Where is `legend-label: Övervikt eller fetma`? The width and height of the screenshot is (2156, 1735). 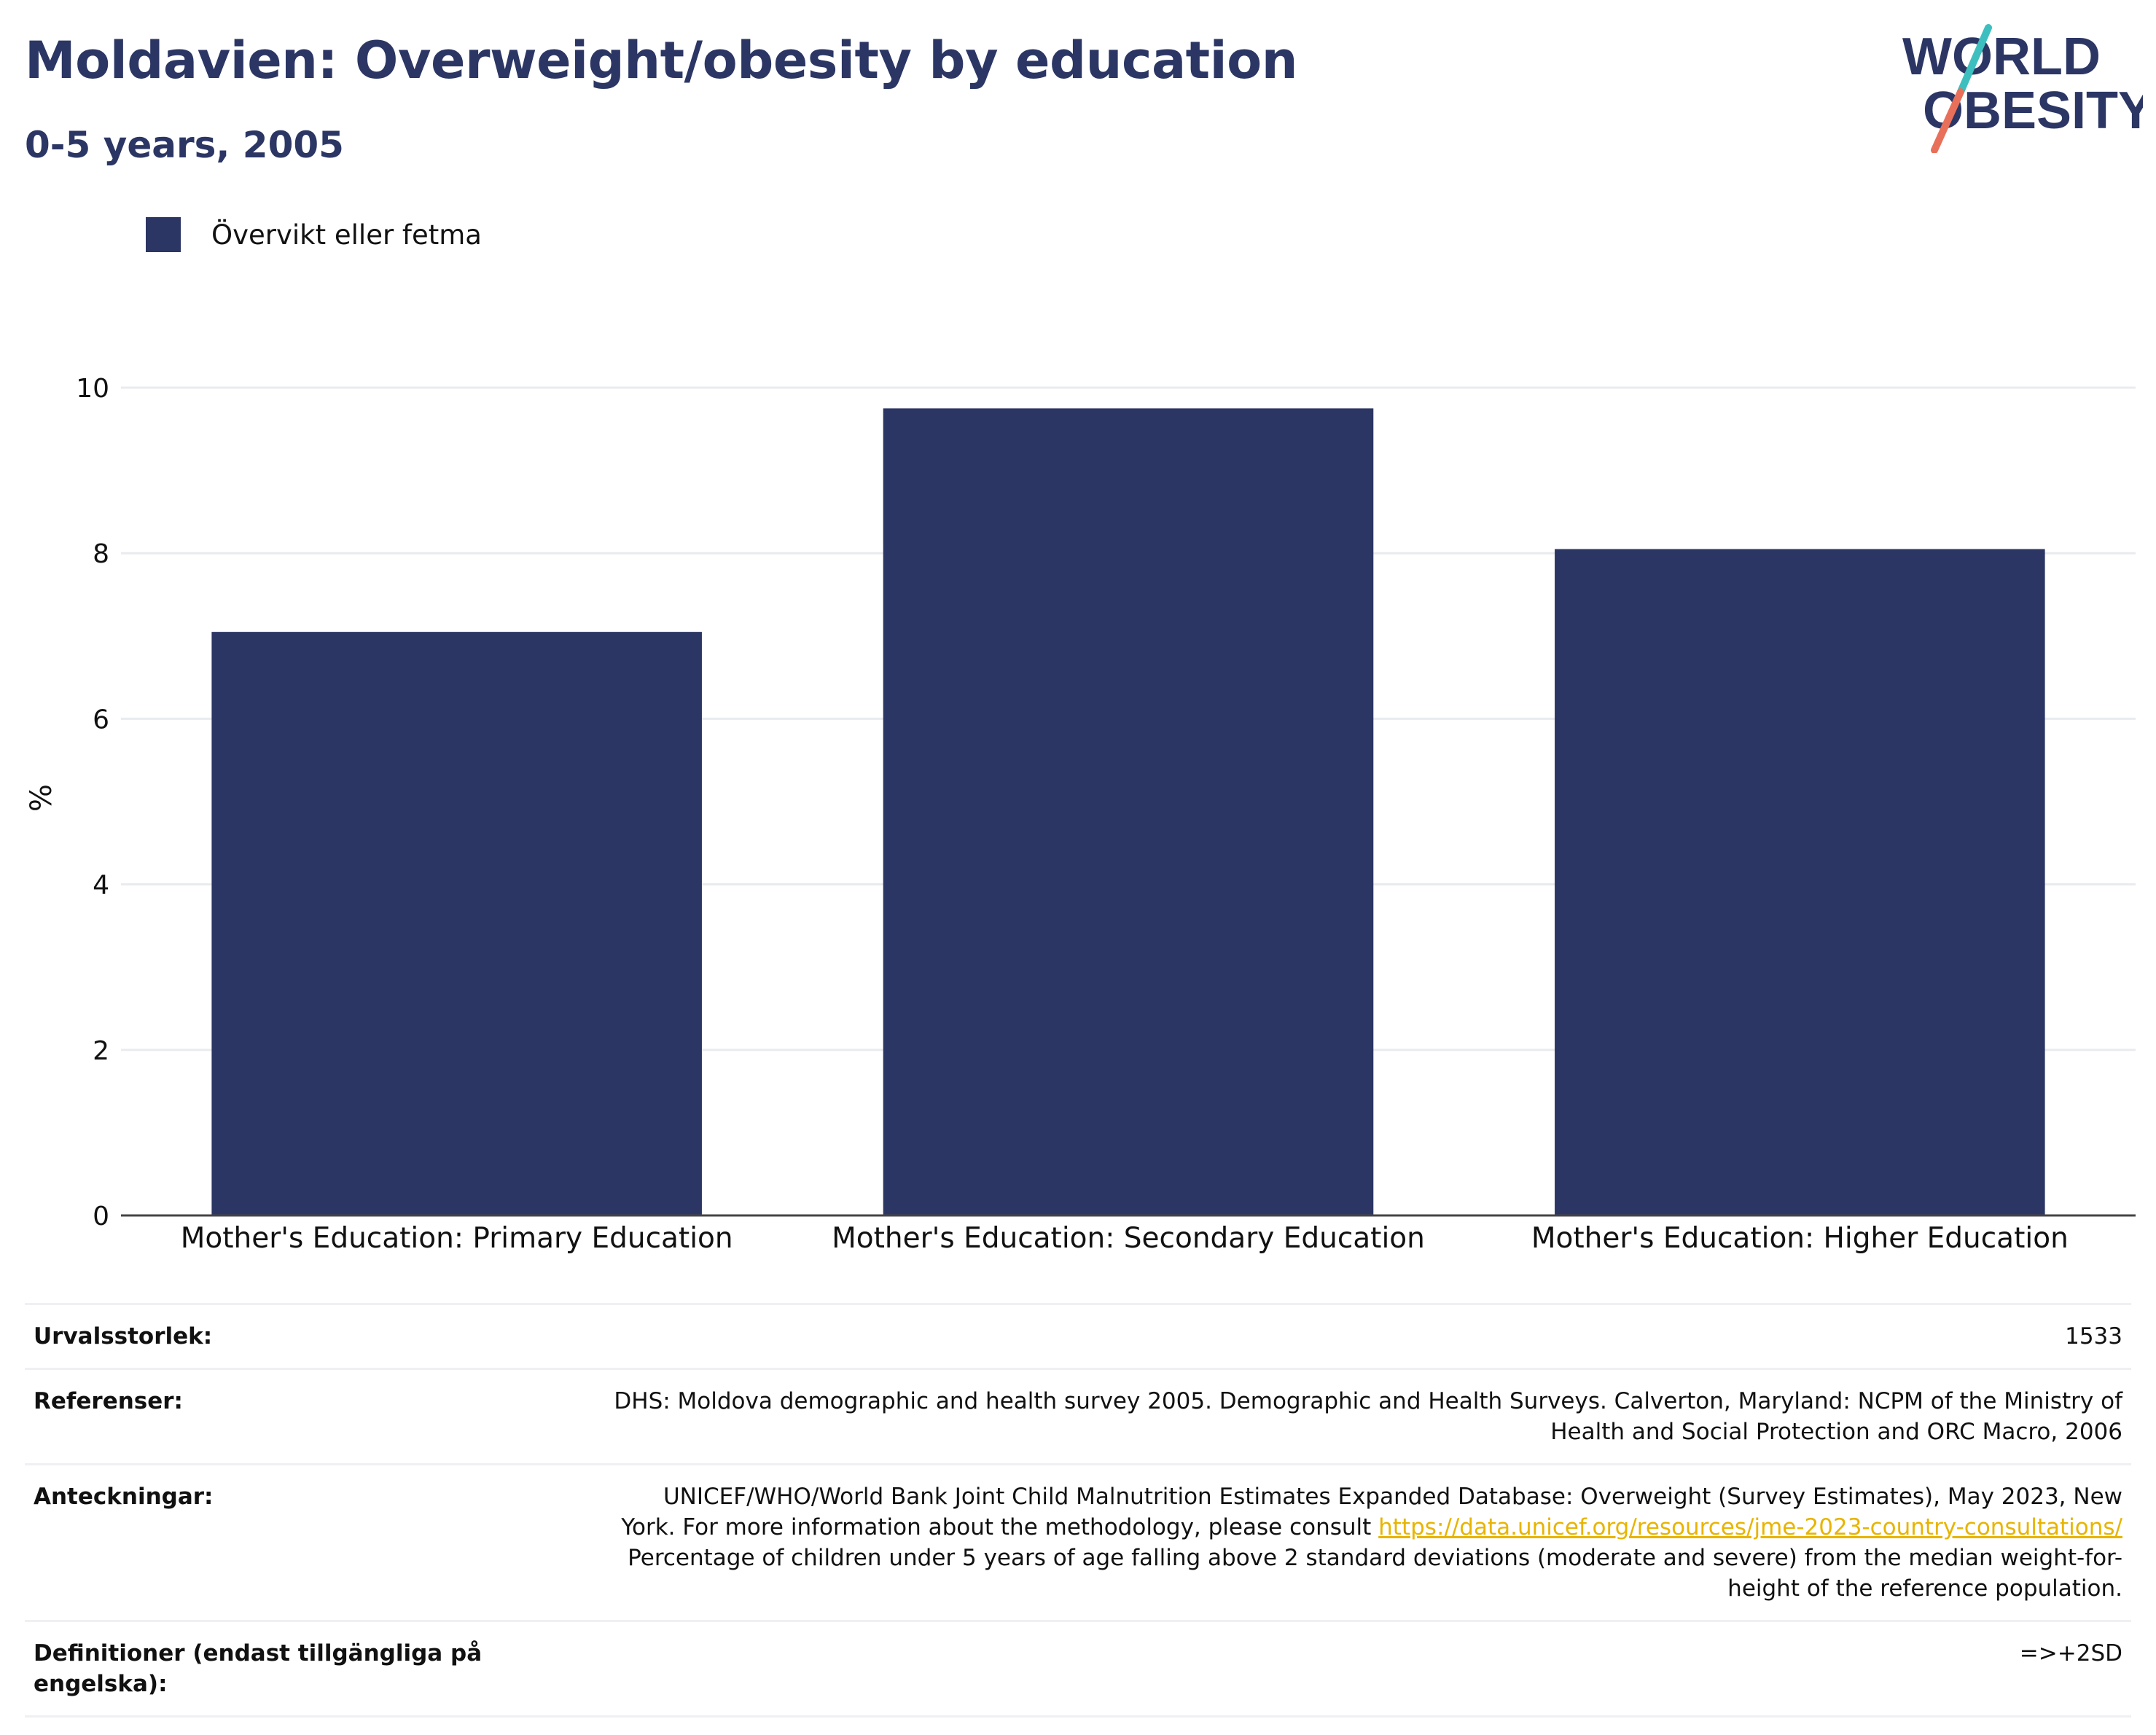
legend-label: Övervikt eller fetma is located at coordinates (346, 235).